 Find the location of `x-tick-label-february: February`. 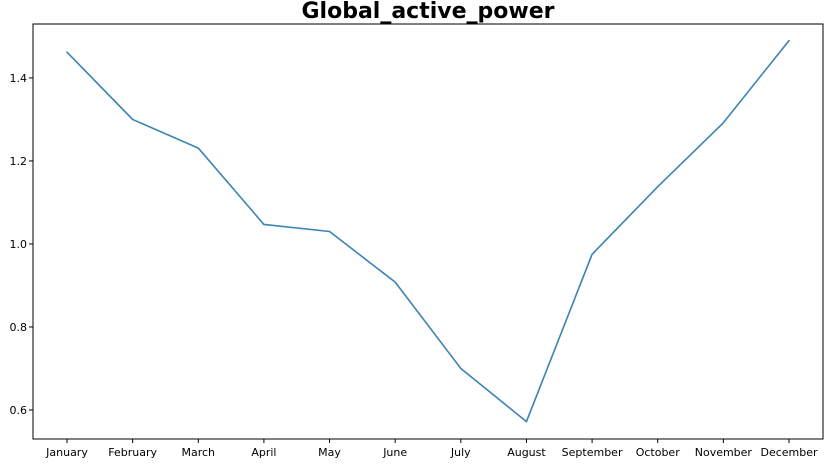

x-tick-label-february: February is located at coordinates (132, 452).